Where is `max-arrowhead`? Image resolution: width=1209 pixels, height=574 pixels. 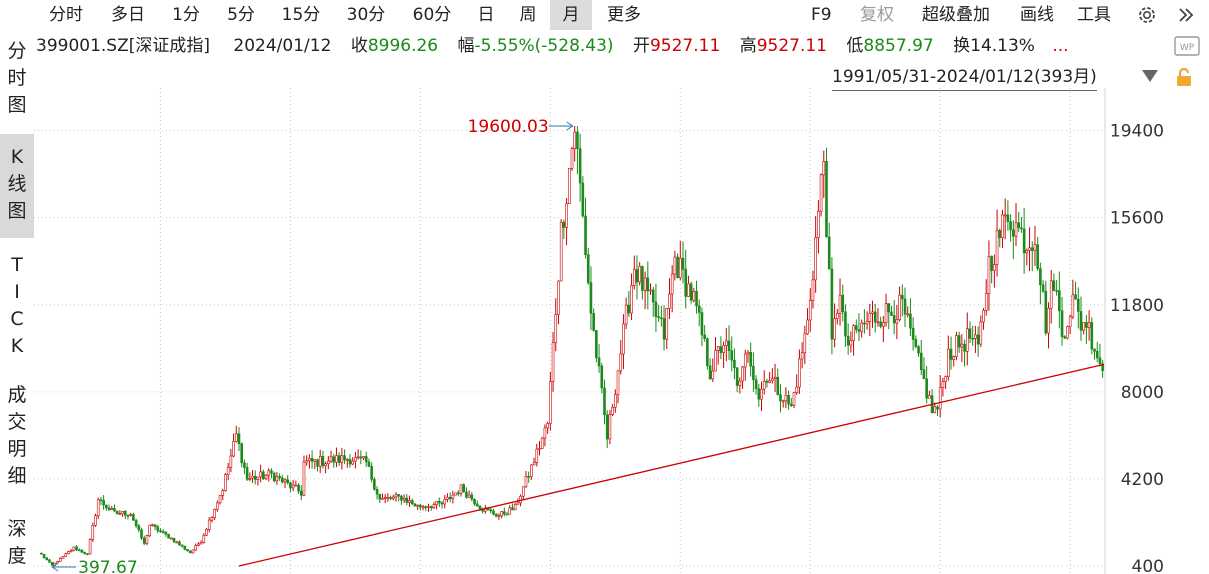 max-arrowhead is located at coordinates (570, 126).